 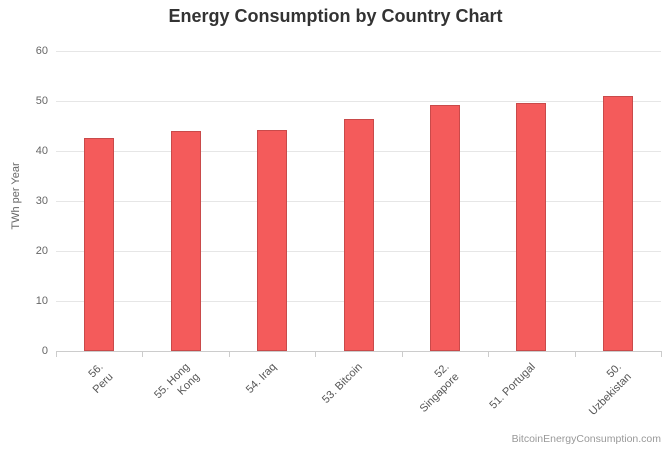 What do you see at coordinates (611, 389) in the screenshot?
I see `x-axis-tick-label: 50. Uzbekistan` at bounding box center [611, 389].